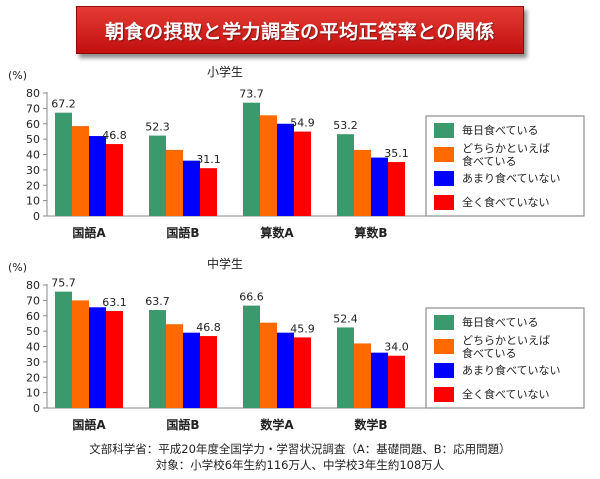 Image resolution: width=600 pixels, height=479 pixels. I want to click on data-label: 45.9, so click(302, 328).